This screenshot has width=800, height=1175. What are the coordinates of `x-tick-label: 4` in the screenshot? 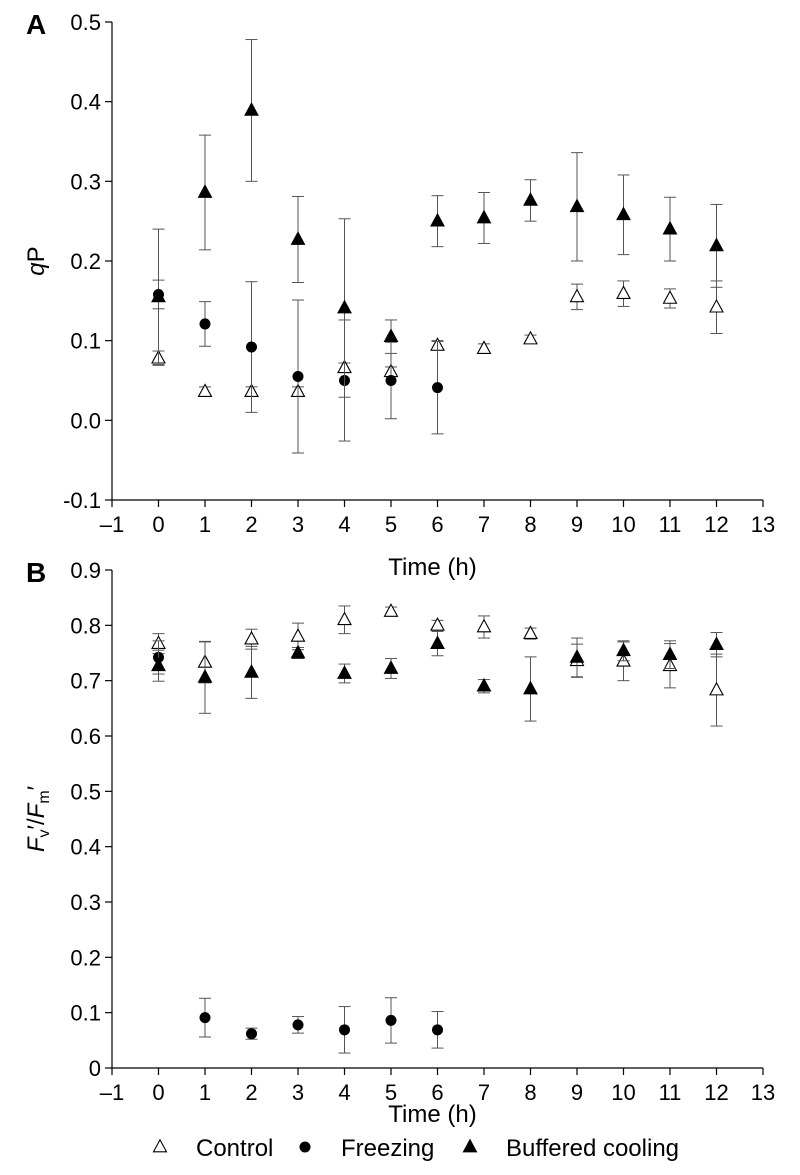 It's located at (344, 1092).